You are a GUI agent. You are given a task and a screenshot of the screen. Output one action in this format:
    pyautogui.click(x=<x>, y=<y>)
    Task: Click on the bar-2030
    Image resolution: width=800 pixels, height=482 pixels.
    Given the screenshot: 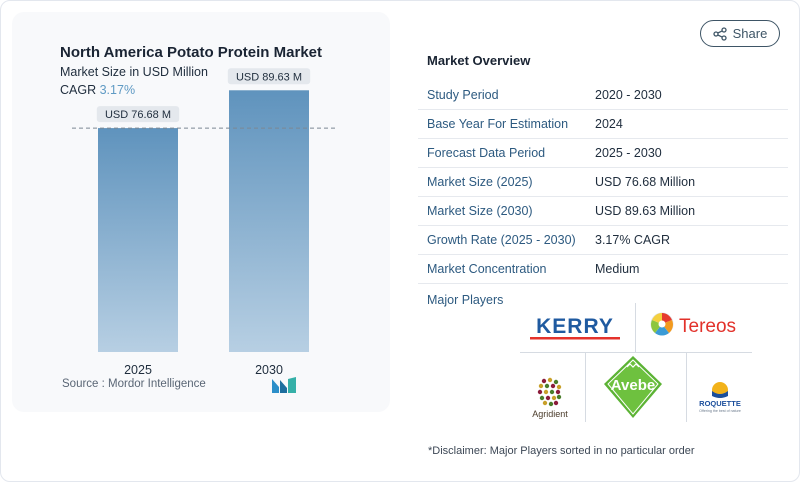 What is the action you would take?
    pyautogui.click(x=269, y=221)
    